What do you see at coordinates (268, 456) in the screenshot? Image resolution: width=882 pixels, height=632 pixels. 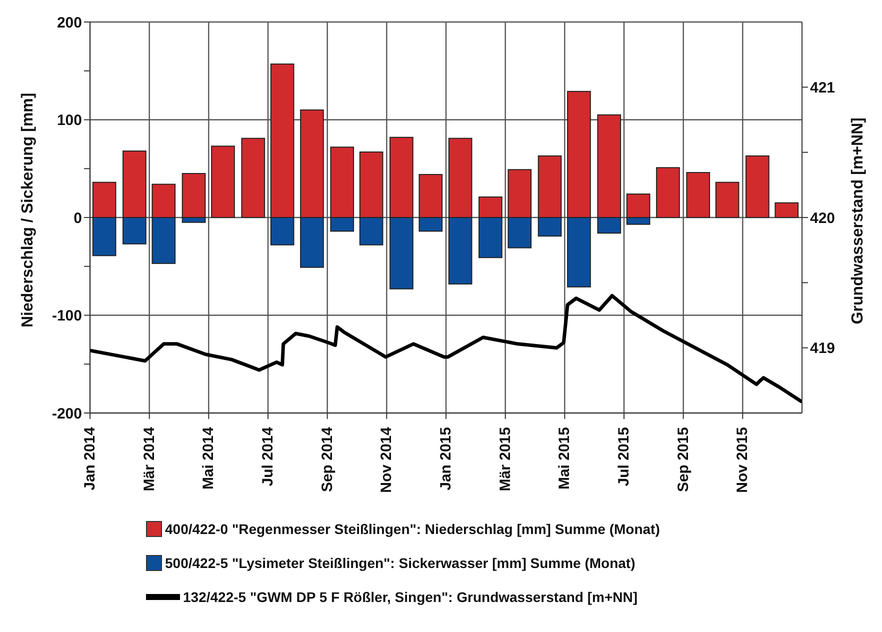 I see `x-tick-label: Jul 2014` at bounding box center [268, 456].